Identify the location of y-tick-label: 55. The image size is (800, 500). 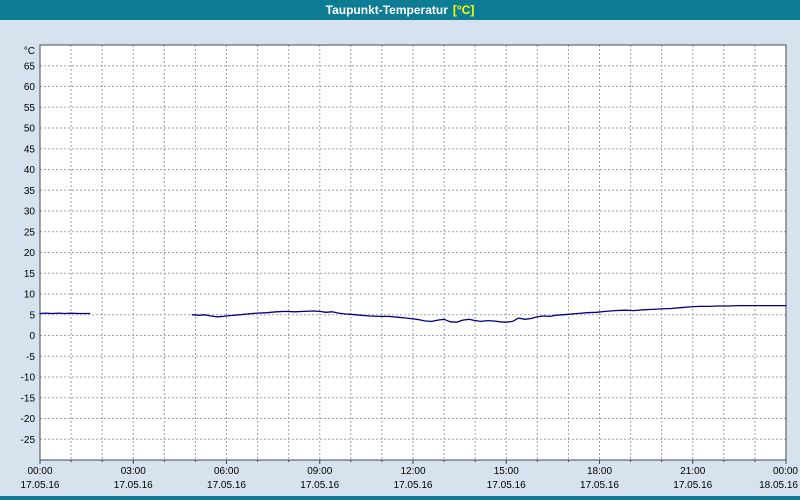
(30, 108).